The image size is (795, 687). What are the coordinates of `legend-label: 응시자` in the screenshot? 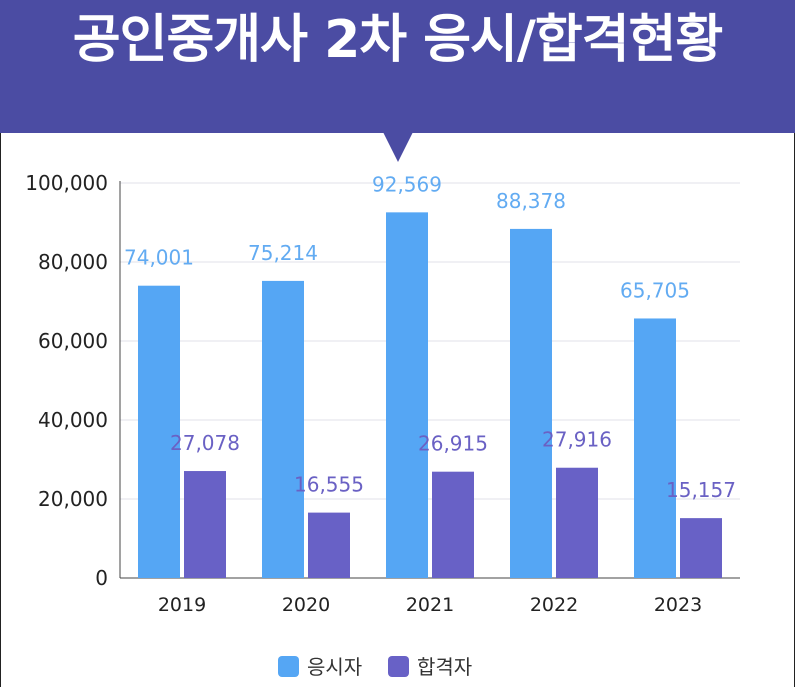 It's located at (334, 667).